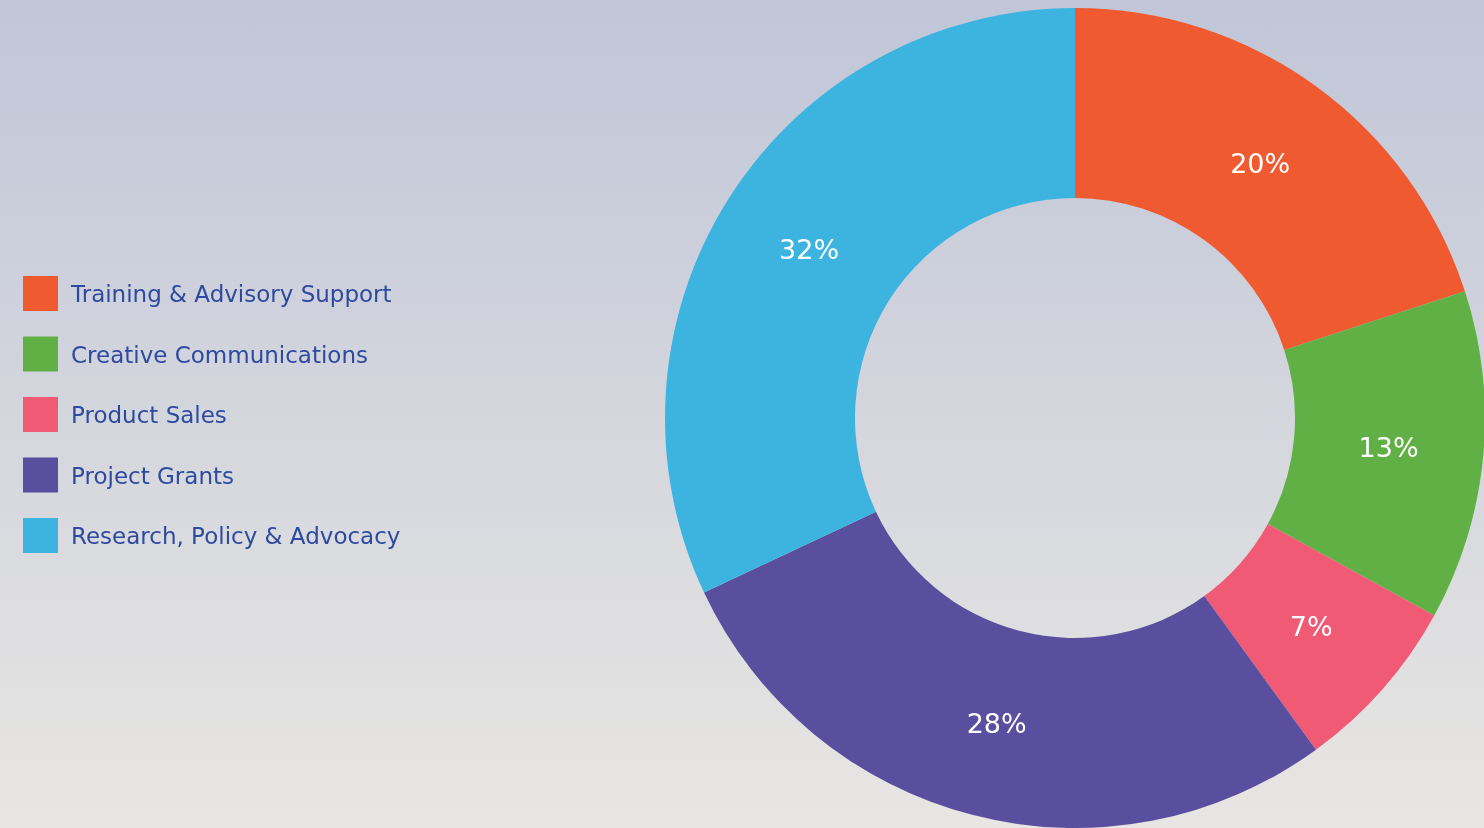  What do you see at coordinates (1260, 163) in the screenshot?
I see `data-label: 20%` at bounding box center [1260, 163].